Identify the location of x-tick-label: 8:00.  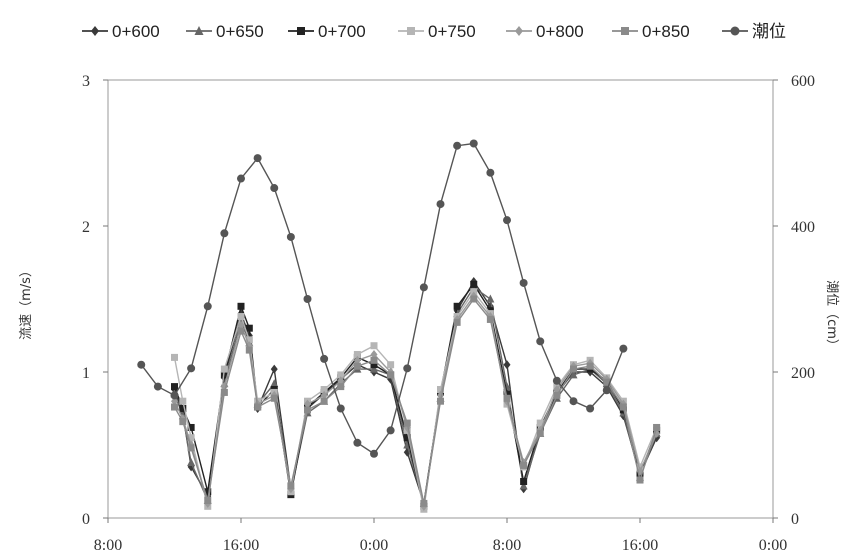
(108, 545).